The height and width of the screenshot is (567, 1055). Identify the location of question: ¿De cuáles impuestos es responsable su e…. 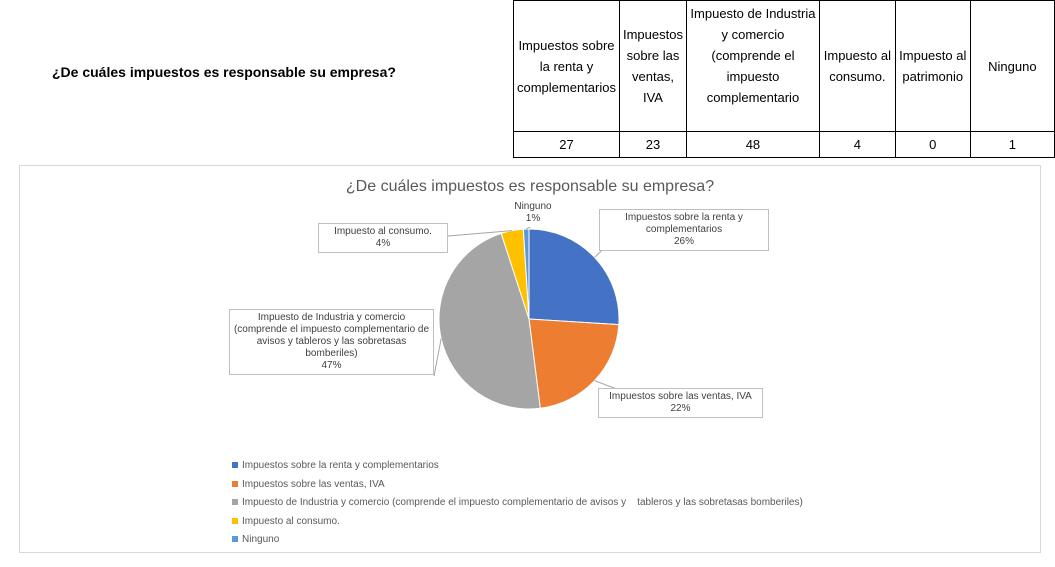
(224, 72).